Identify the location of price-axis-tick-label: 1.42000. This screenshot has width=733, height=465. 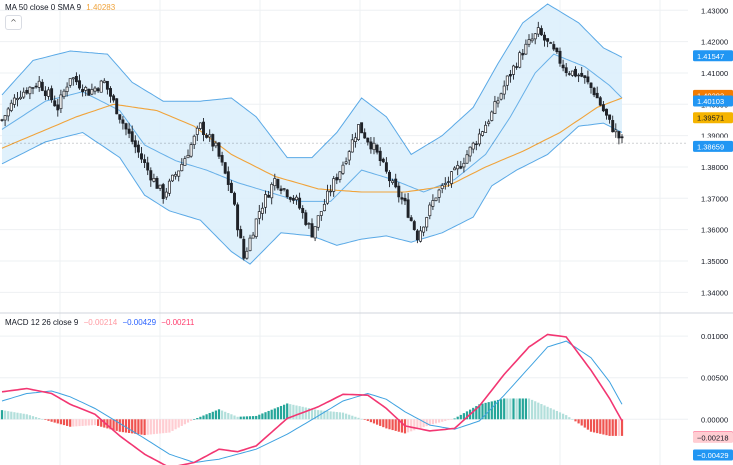
(714, 42).